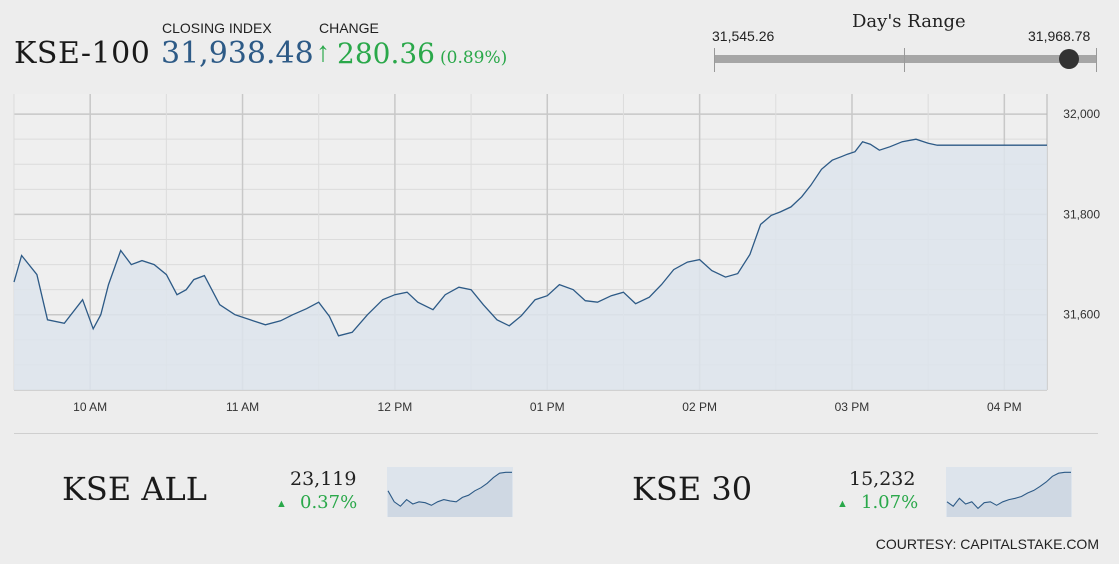  What do you see at coordinates (743, 36) in the screenshot?
I see `days-range-low: 31,545.26` at bounding box center [743, 36].